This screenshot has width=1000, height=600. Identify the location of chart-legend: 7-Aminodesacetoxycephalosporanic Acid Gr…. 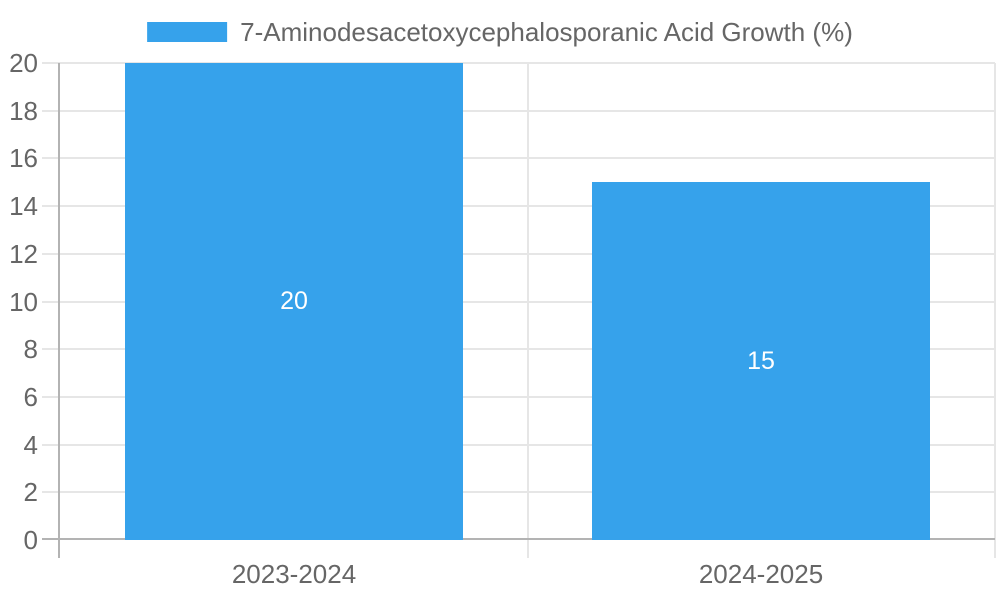
(500, 32).